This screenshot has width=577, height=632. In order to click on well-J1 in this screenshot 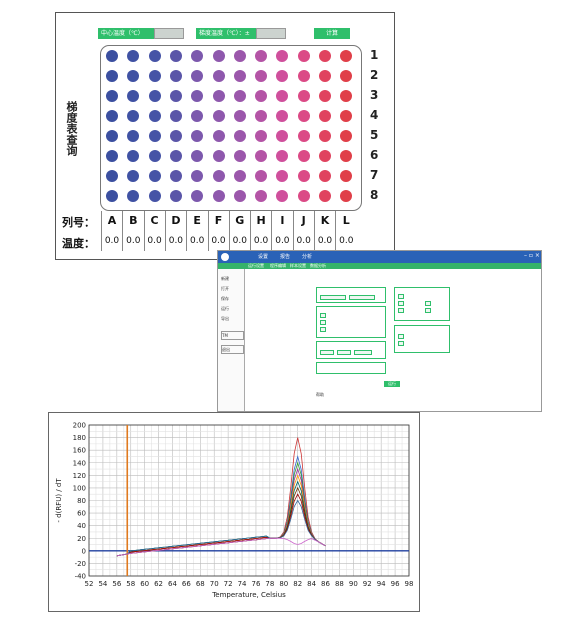, I will do `click(303, 56)`.